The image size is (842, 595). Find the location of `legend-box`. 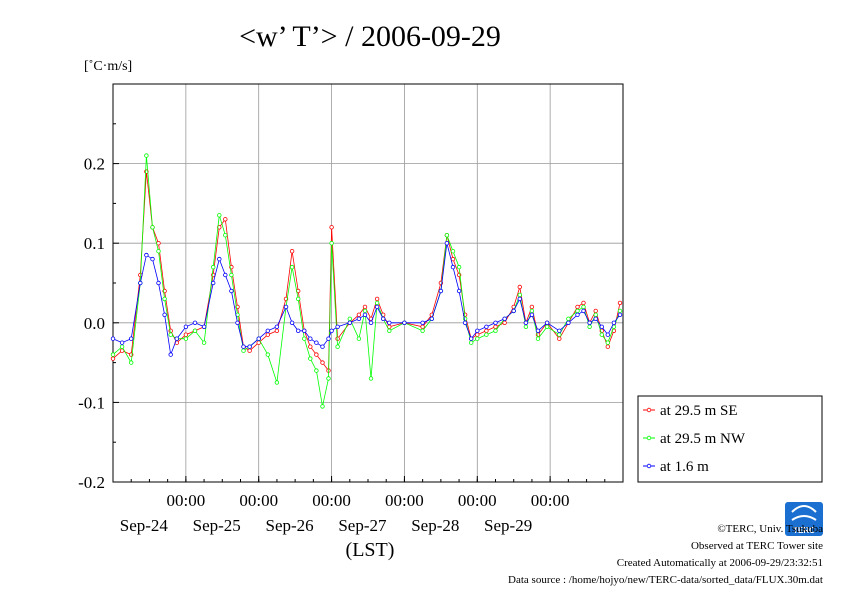

legend-box is located at coordinates (730, 439).